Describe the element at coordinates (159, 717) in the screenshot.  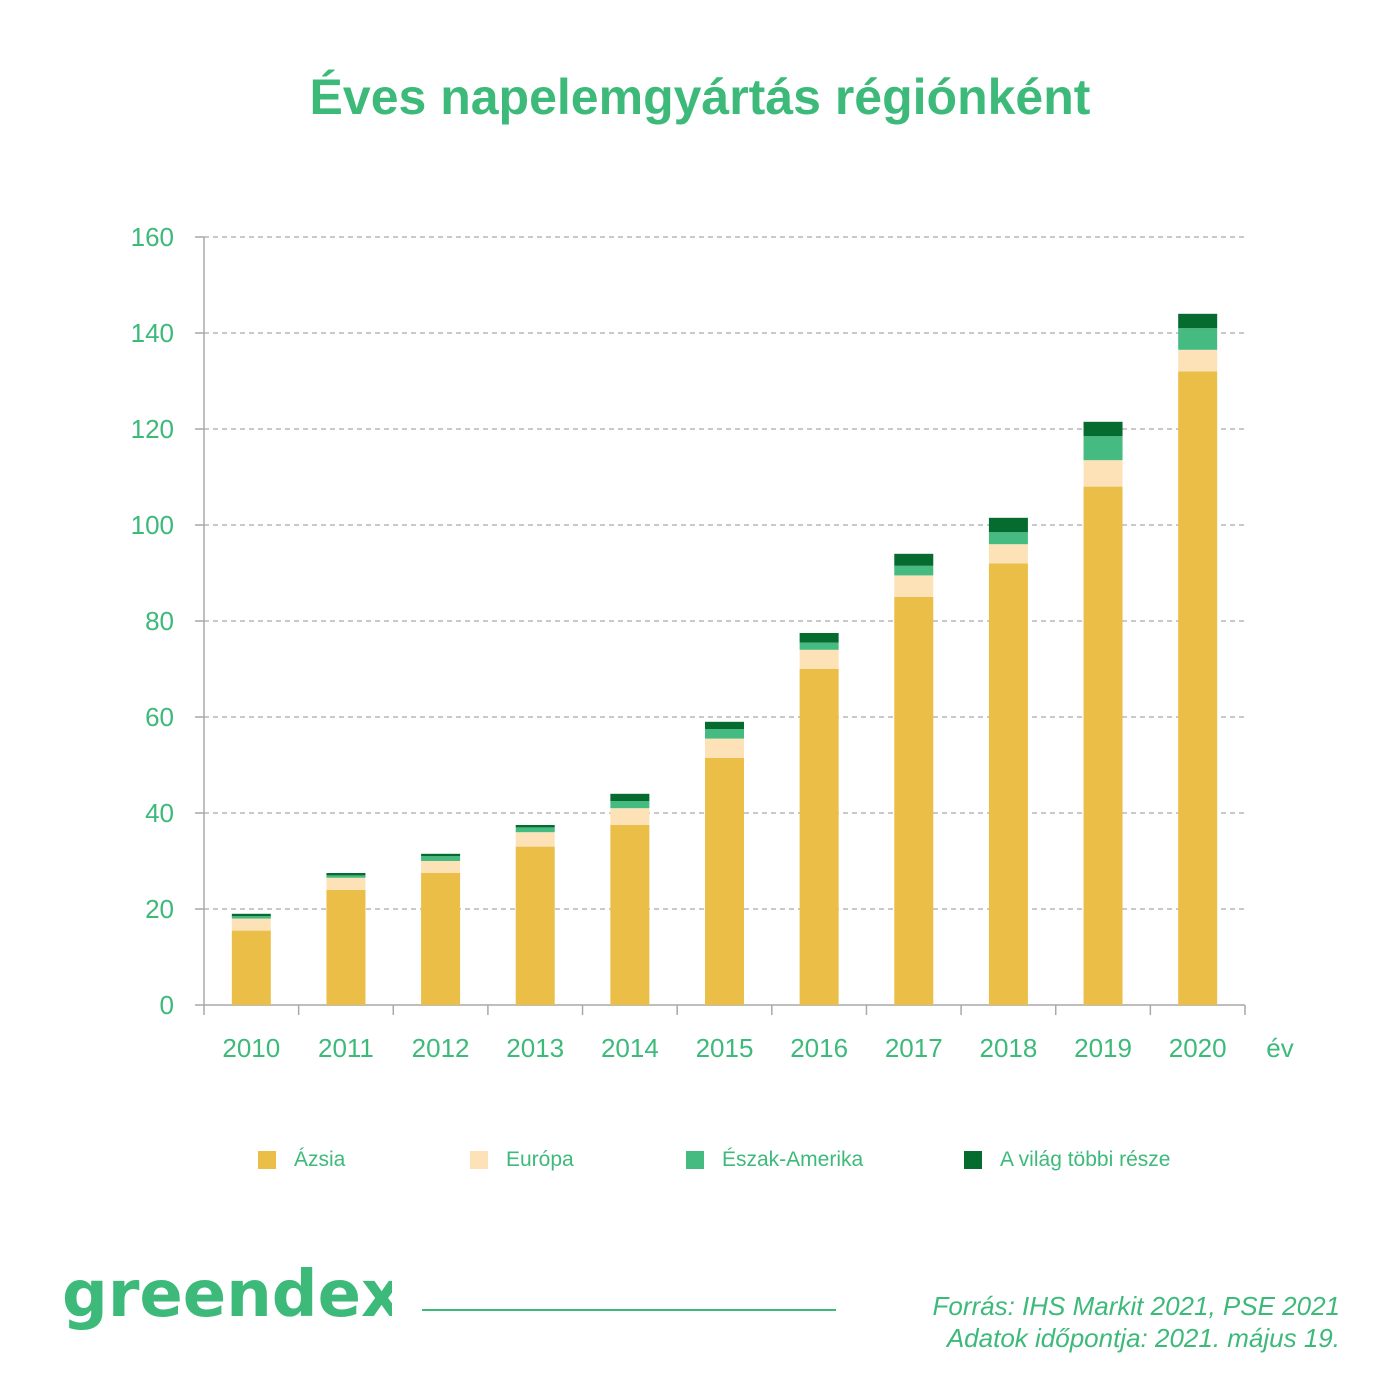
I see `y-tick-label: 60` at that location.